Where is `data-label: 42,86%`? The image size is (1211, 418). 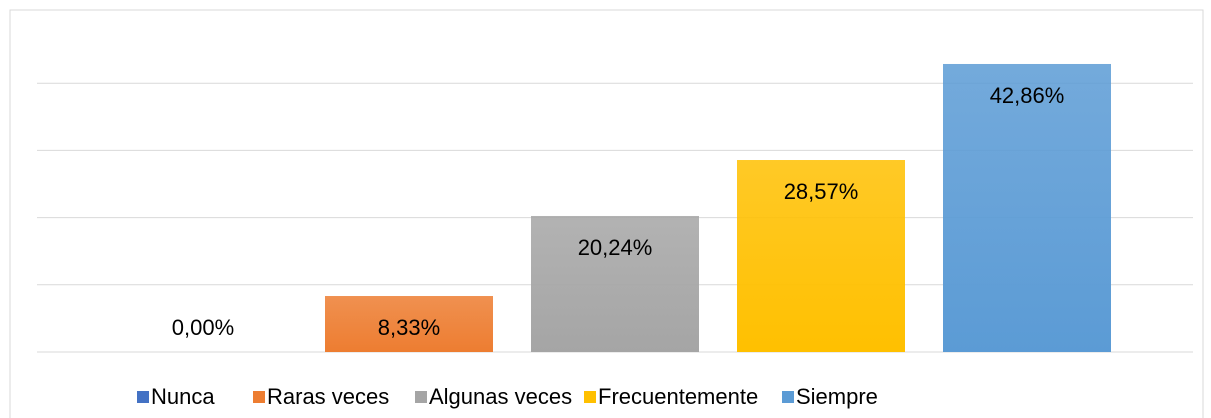
data-label: 42,86% is located at coordinates (1027, 95).